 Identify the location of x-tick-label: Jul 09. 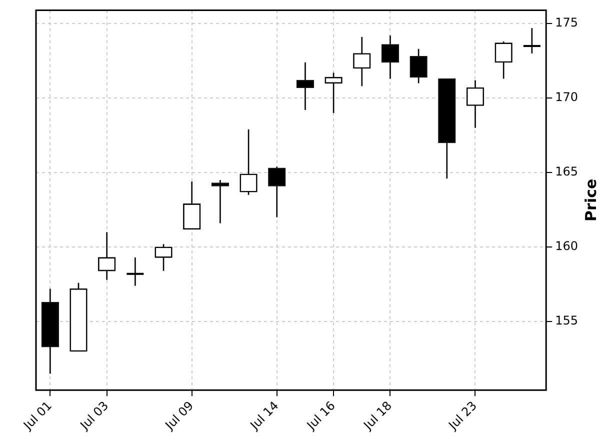
(179, 415).